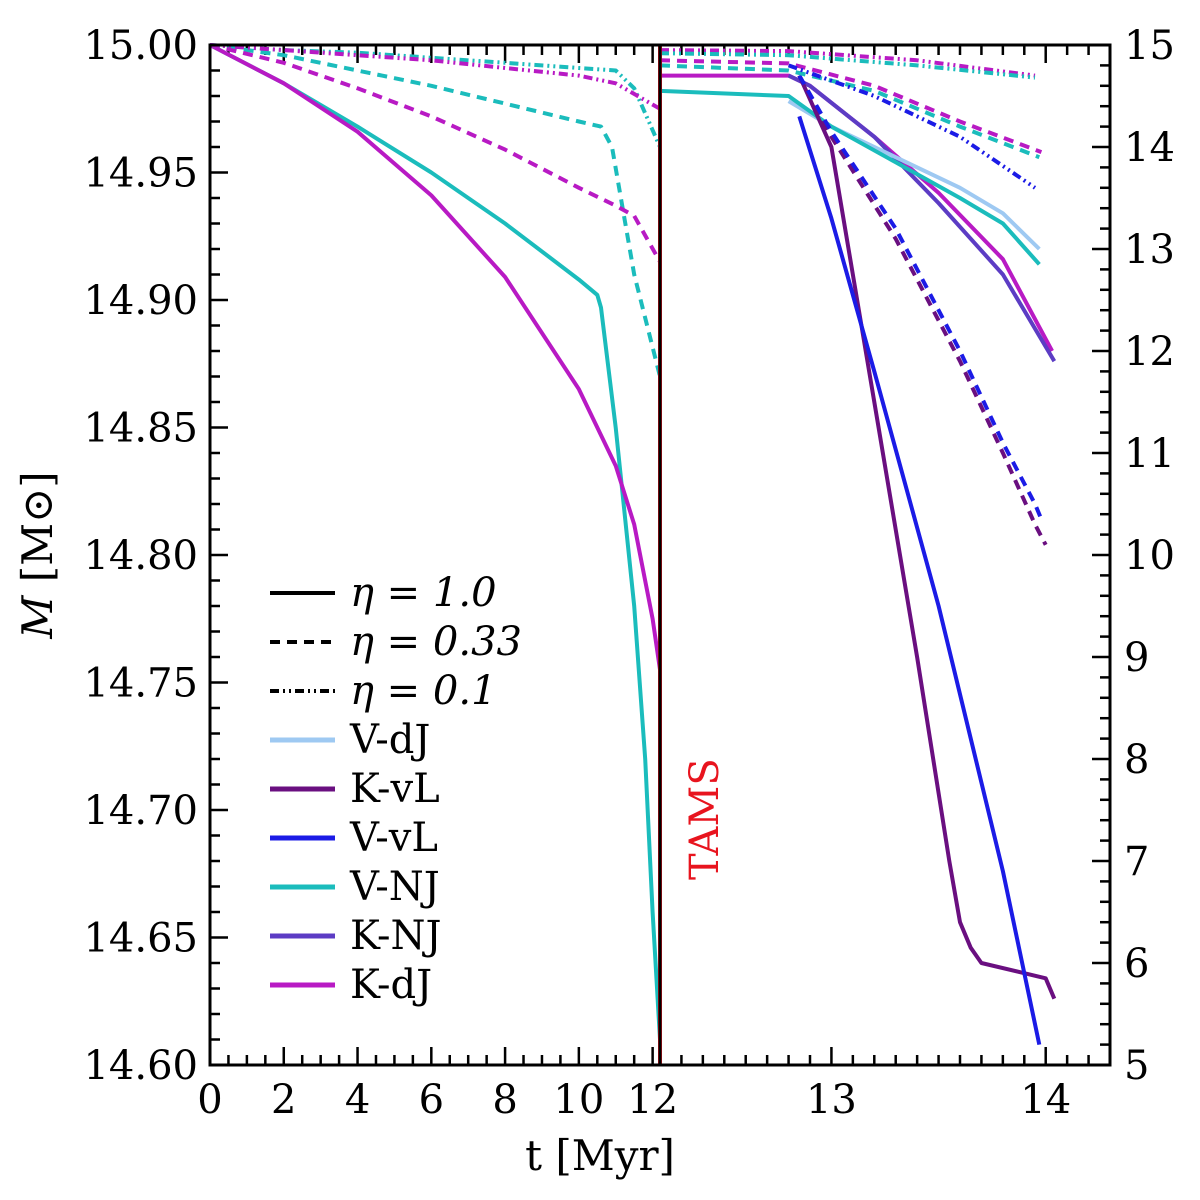 The height and width of the screenshot is (1200, 1200). I want to click on x-tick-label: 10, so click(578, 1100).